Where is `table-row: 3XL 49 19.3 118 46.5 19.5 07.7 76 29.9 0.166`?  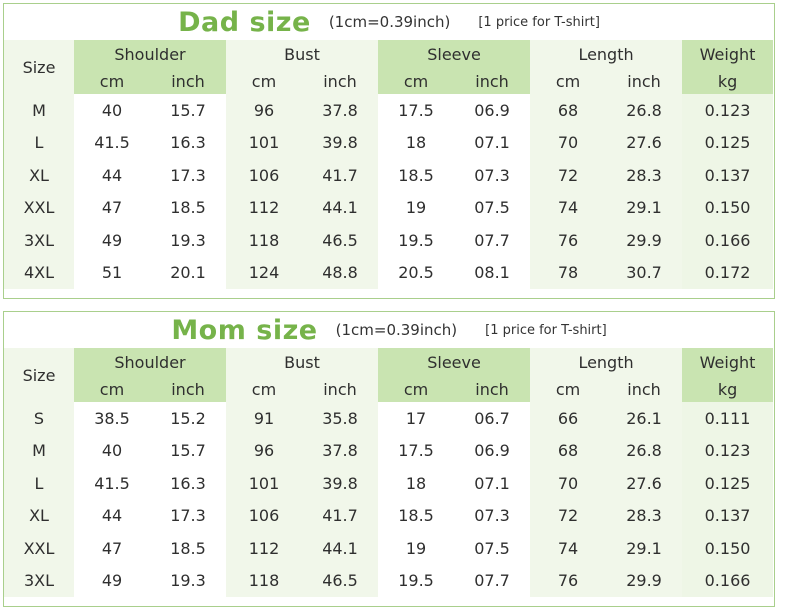 table-row: 3XL 49 19.3 118 46.5 19.5 07.7 76 29.9 0.166 is located at coordinates (389, 240).